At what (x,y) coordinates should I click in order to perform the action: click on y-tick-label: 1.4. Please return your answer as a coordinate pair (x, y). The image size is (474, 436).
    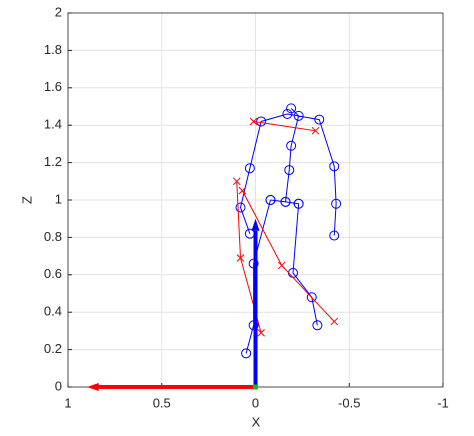
    Looking at the image, I should click on (53, 124).